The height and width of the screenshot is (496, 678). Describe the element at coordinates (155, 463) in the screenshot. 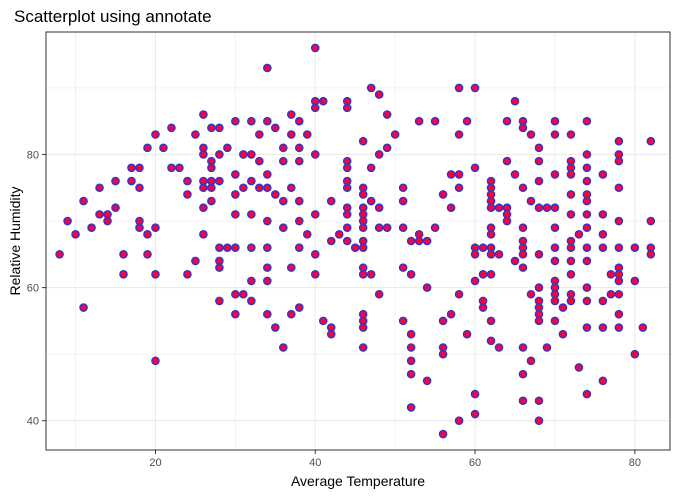

I see `x-tick-label: 20` at that location.